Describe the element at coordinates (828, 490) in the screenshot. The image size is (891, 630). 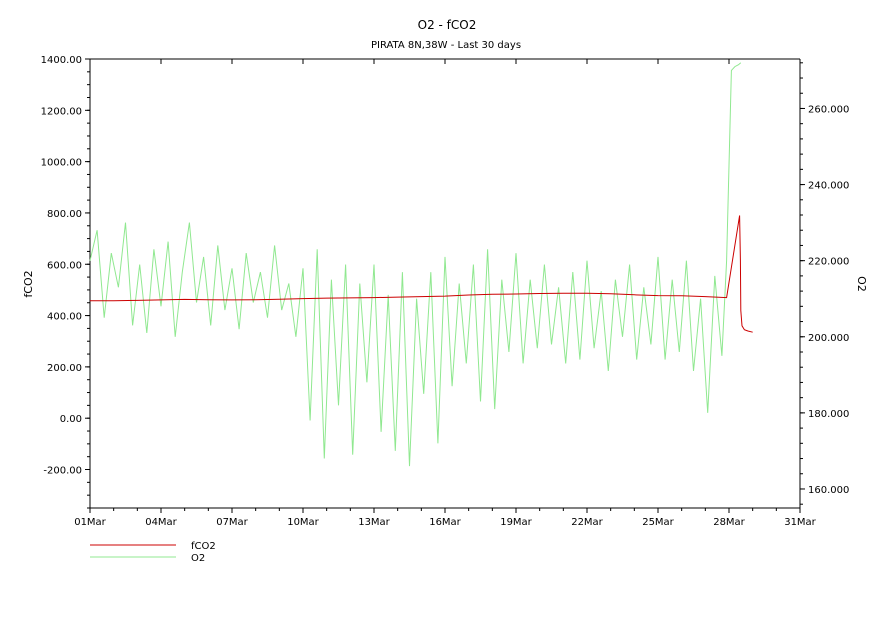
I see `y-right-tick-label: 160.000` at that location.